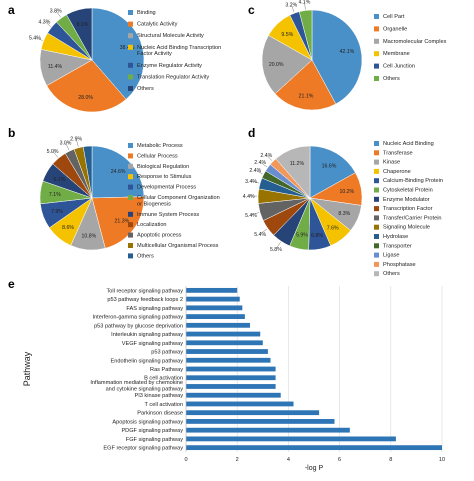 Image resolution: width=474 pixels, height=481 pixels. I want to click on slice-value-label: 24.6%, so click(118, 172).